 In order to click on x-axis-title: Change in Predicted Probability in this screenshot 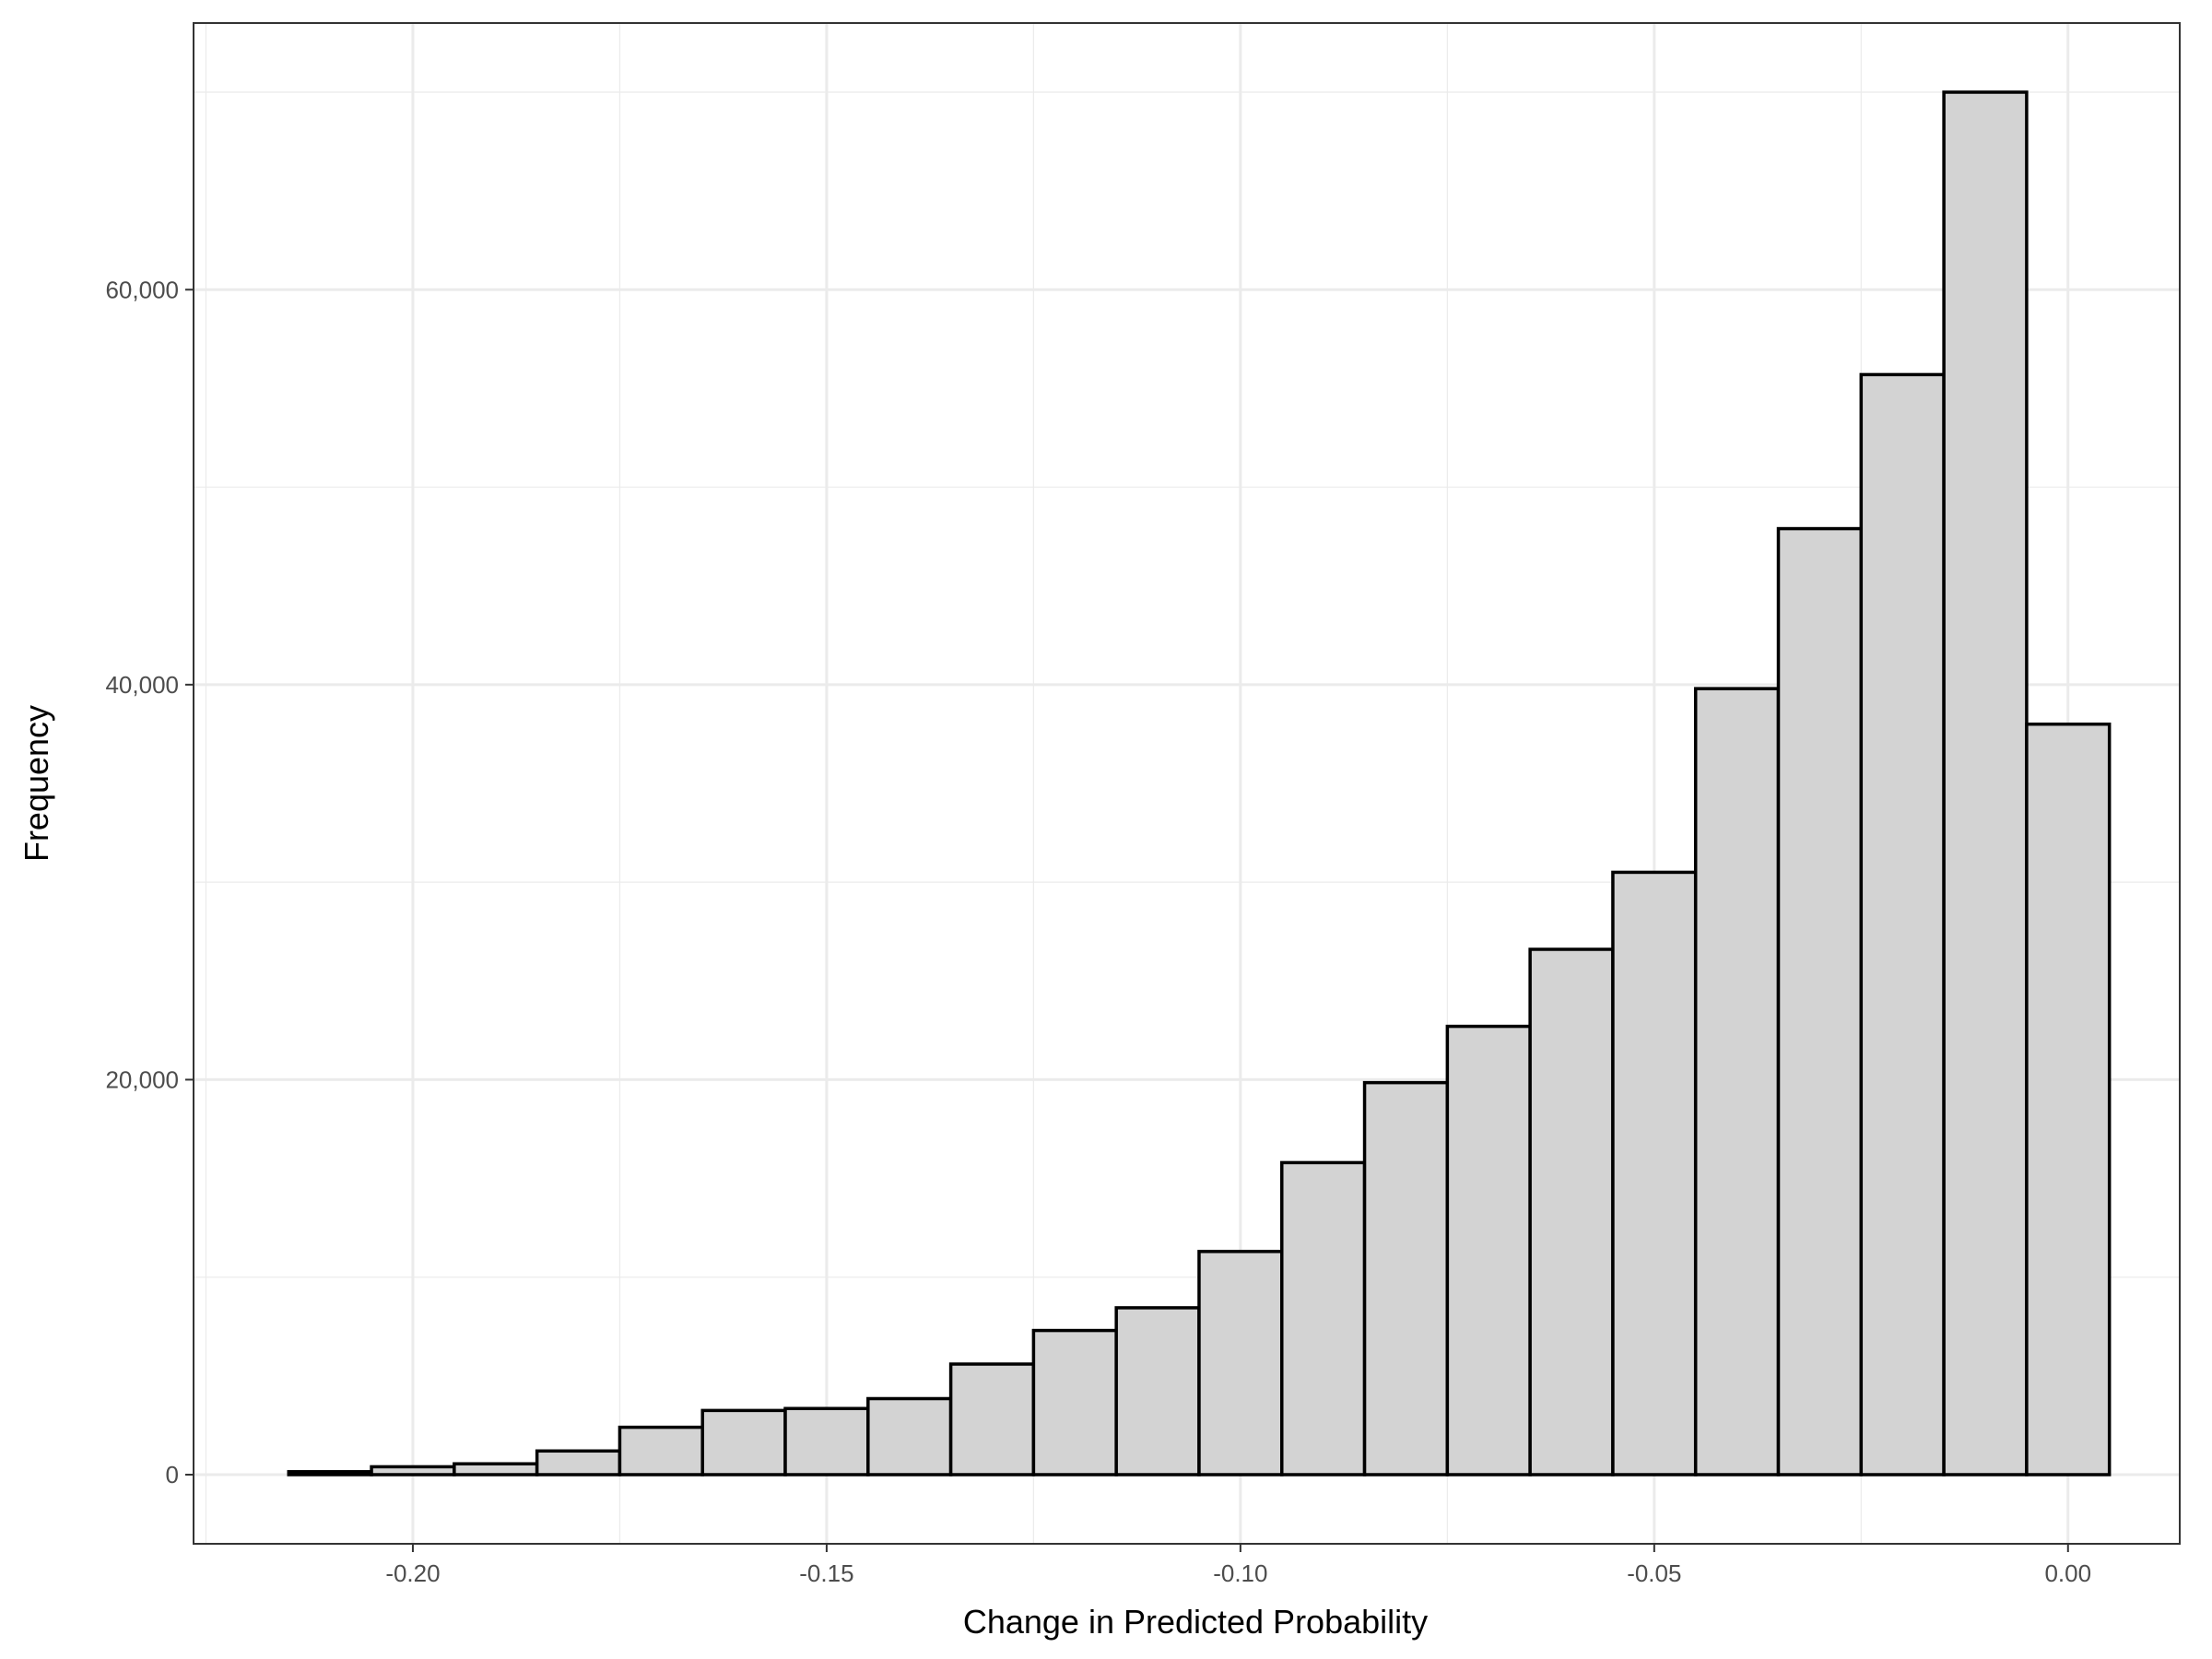, I will do `click(1195, 1622)`.